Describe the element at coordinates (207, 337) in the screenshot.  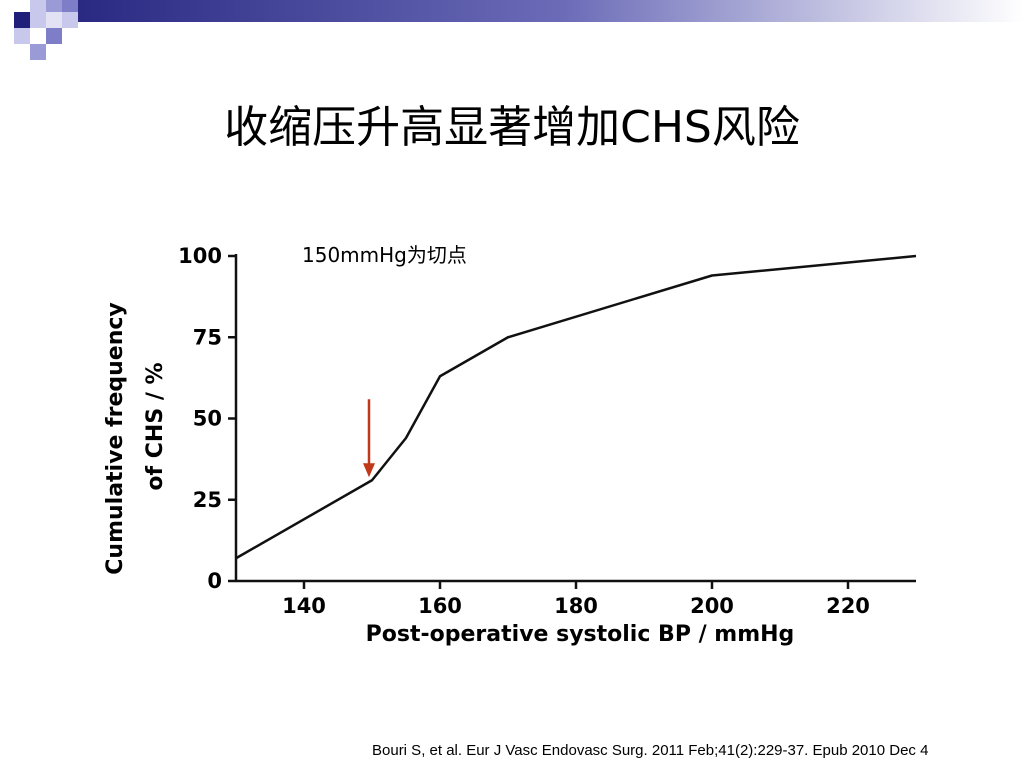
I see `y-tick-label: 75` at that location.